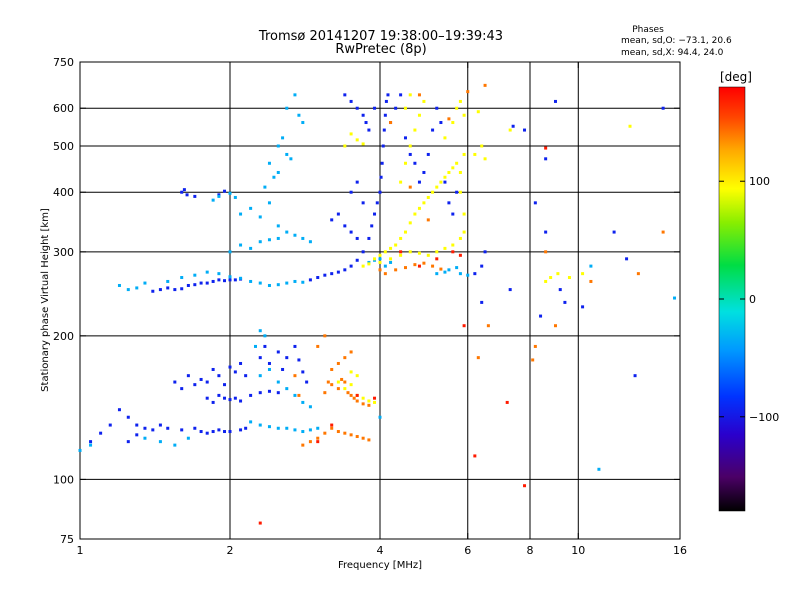 The image size is (800, 600). What do you see at coordinates (63, 62) in the screenshot?
I see `y-tick-label: 750` at bounding box center [63, 62].